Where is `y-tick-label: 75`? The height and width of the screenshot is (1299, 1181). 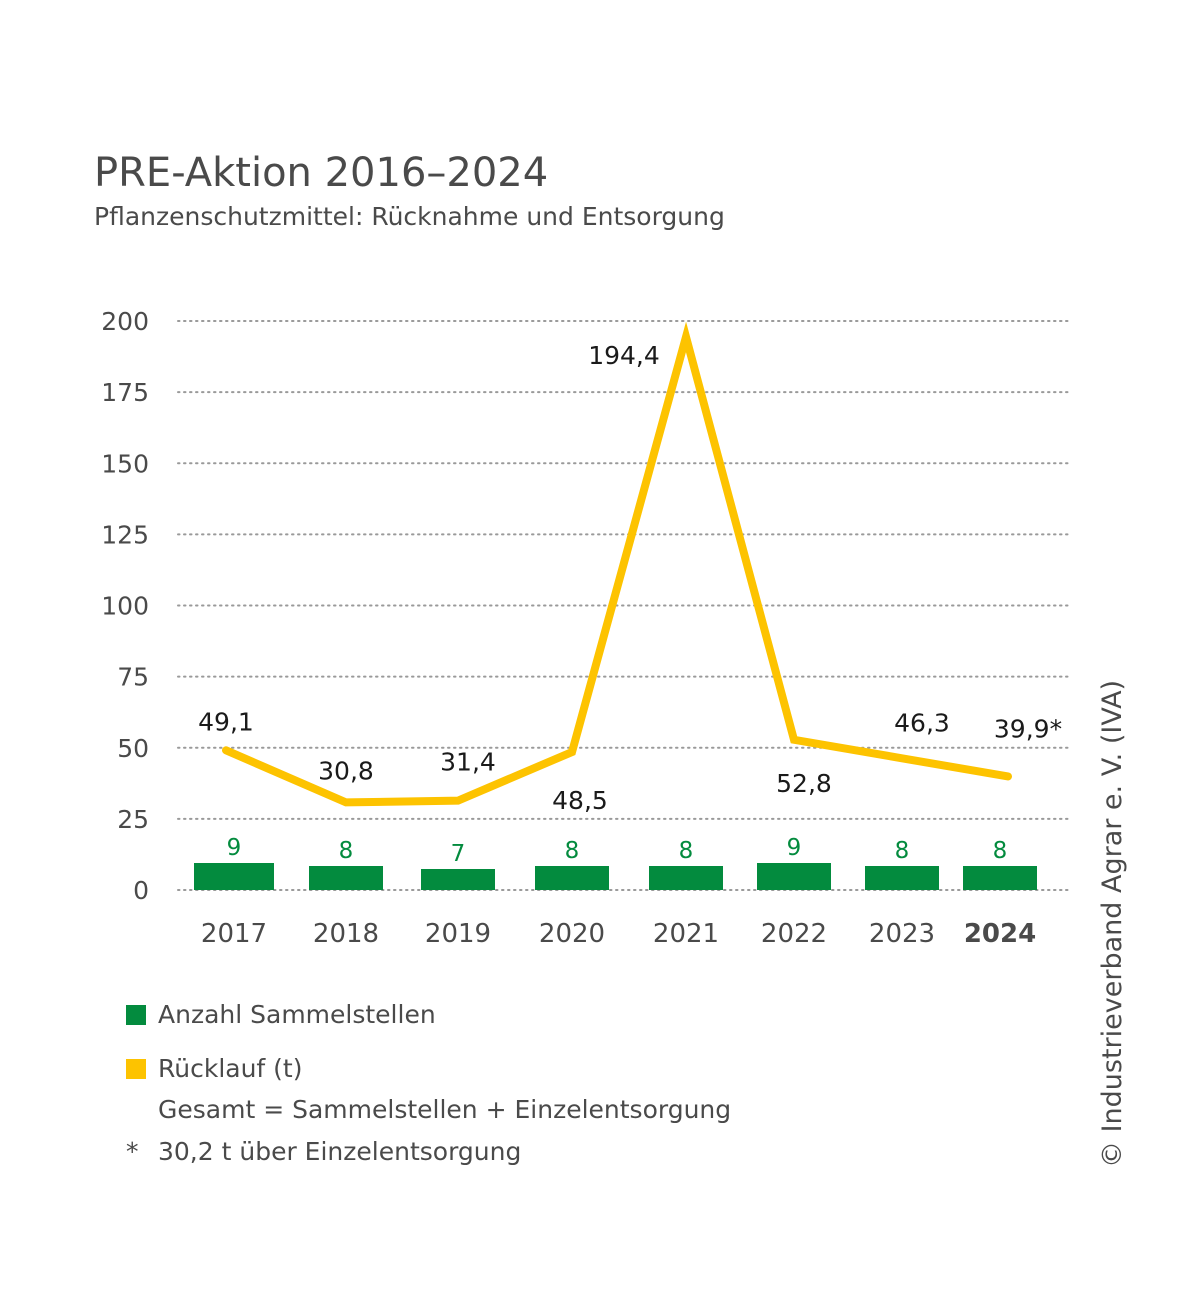
y-tick-label: 75 is located at coordinates (133, 677).